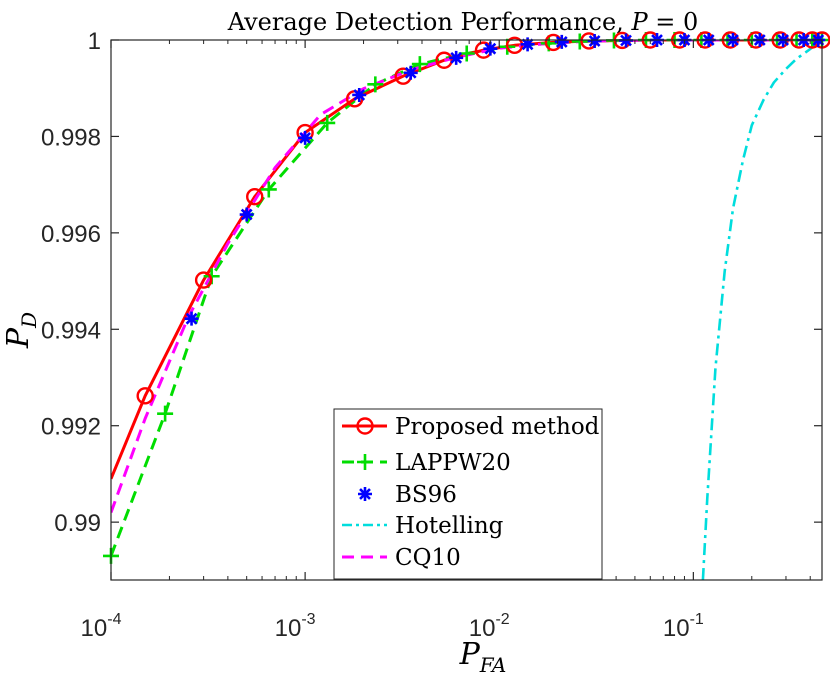 This screenshot has height=673, width=830. Describe the element at coordinates (683, 626) in the screenshot. I see `x-tick-label: 10⁻¹` at that location.